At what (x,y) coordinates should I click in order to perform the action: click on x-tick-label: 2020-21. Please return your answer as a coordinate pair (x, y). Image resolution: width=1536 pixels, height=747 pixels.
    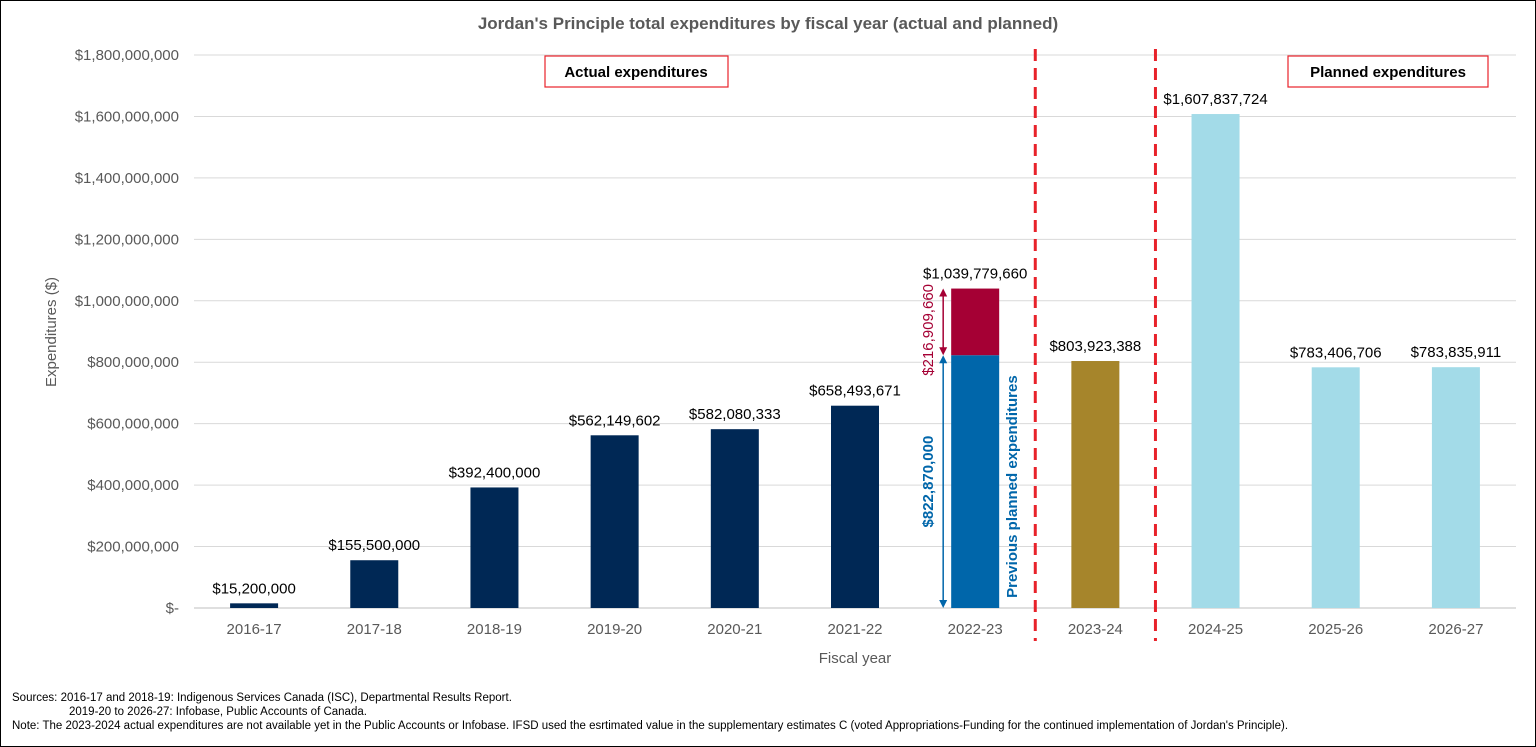
    Looking at the image, I should click on (734, 629).